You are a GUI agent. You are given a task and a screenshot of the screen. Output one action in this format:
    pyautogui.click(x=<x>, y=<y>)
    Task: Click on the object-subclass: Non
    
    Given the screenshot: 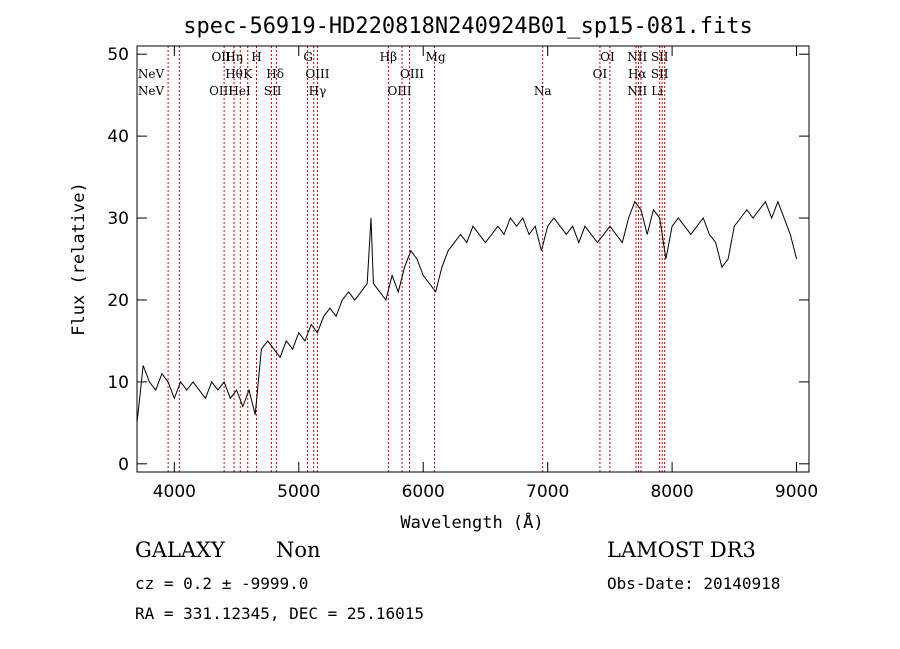 What is the action you would take?
    pyautogui.click(x=298, y=550)
    